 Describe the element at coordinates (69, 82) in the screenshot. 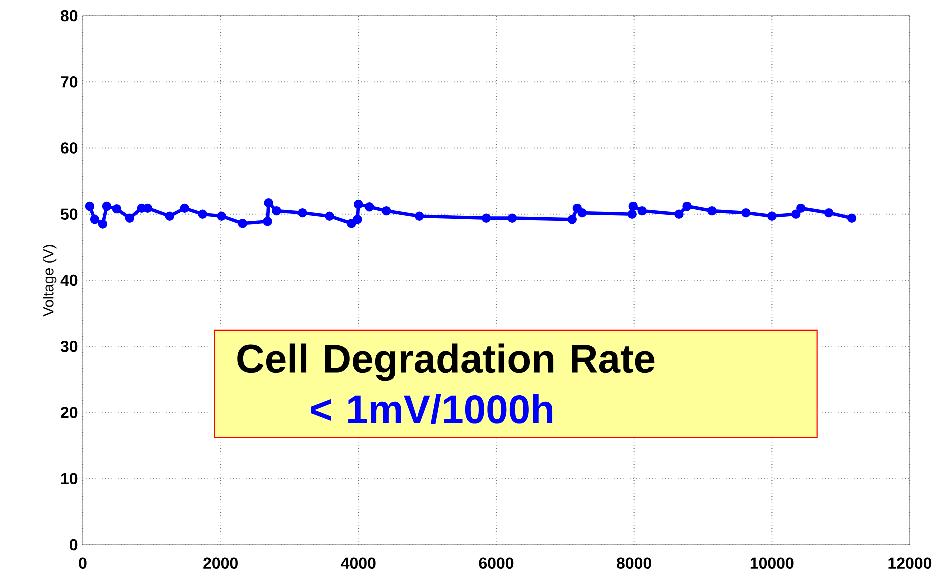

I see `y-tick-label: 70` at that location.